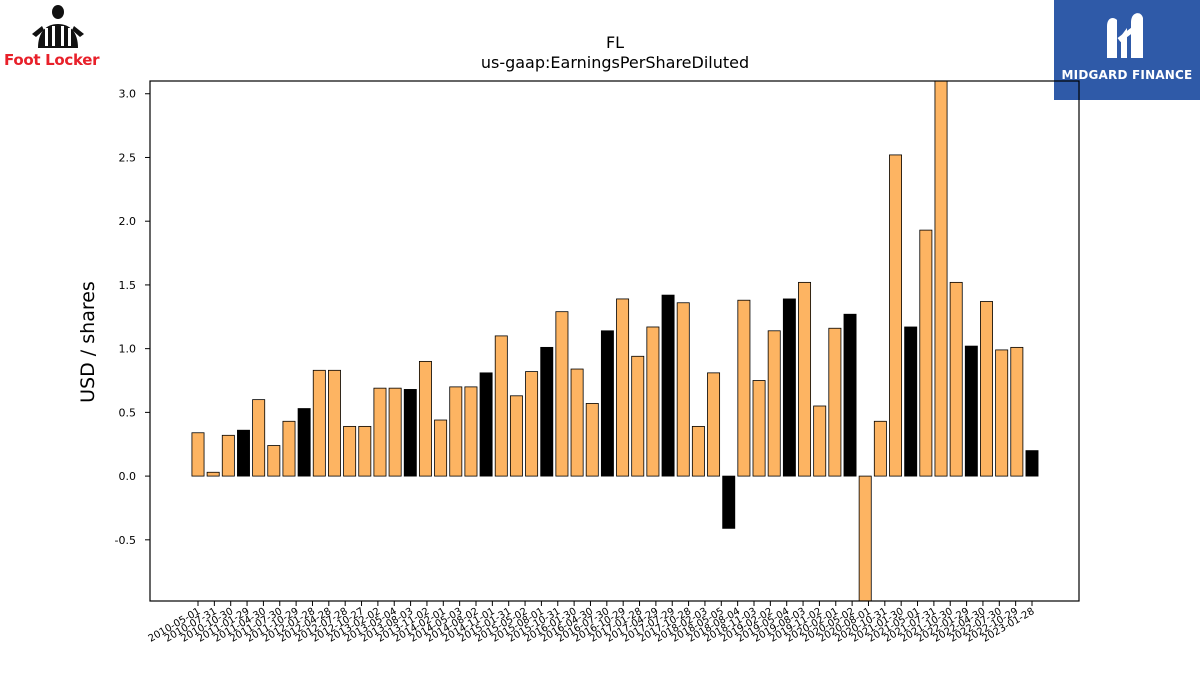 The width and height of the screenshot is (1200, 675). I want to click on y-axis: -0.5 0.0 0.5 1.0 1.5 2.0 2.5 3.0, so click(132, 317).